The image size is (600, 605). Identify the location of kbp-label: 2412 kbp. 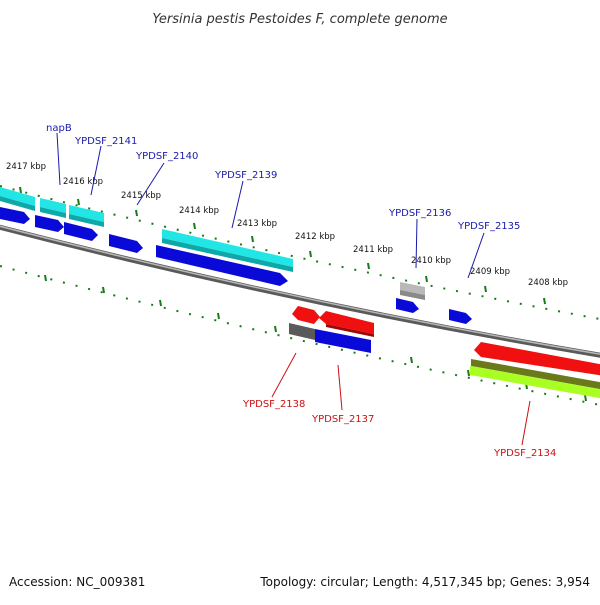
(315, 237).